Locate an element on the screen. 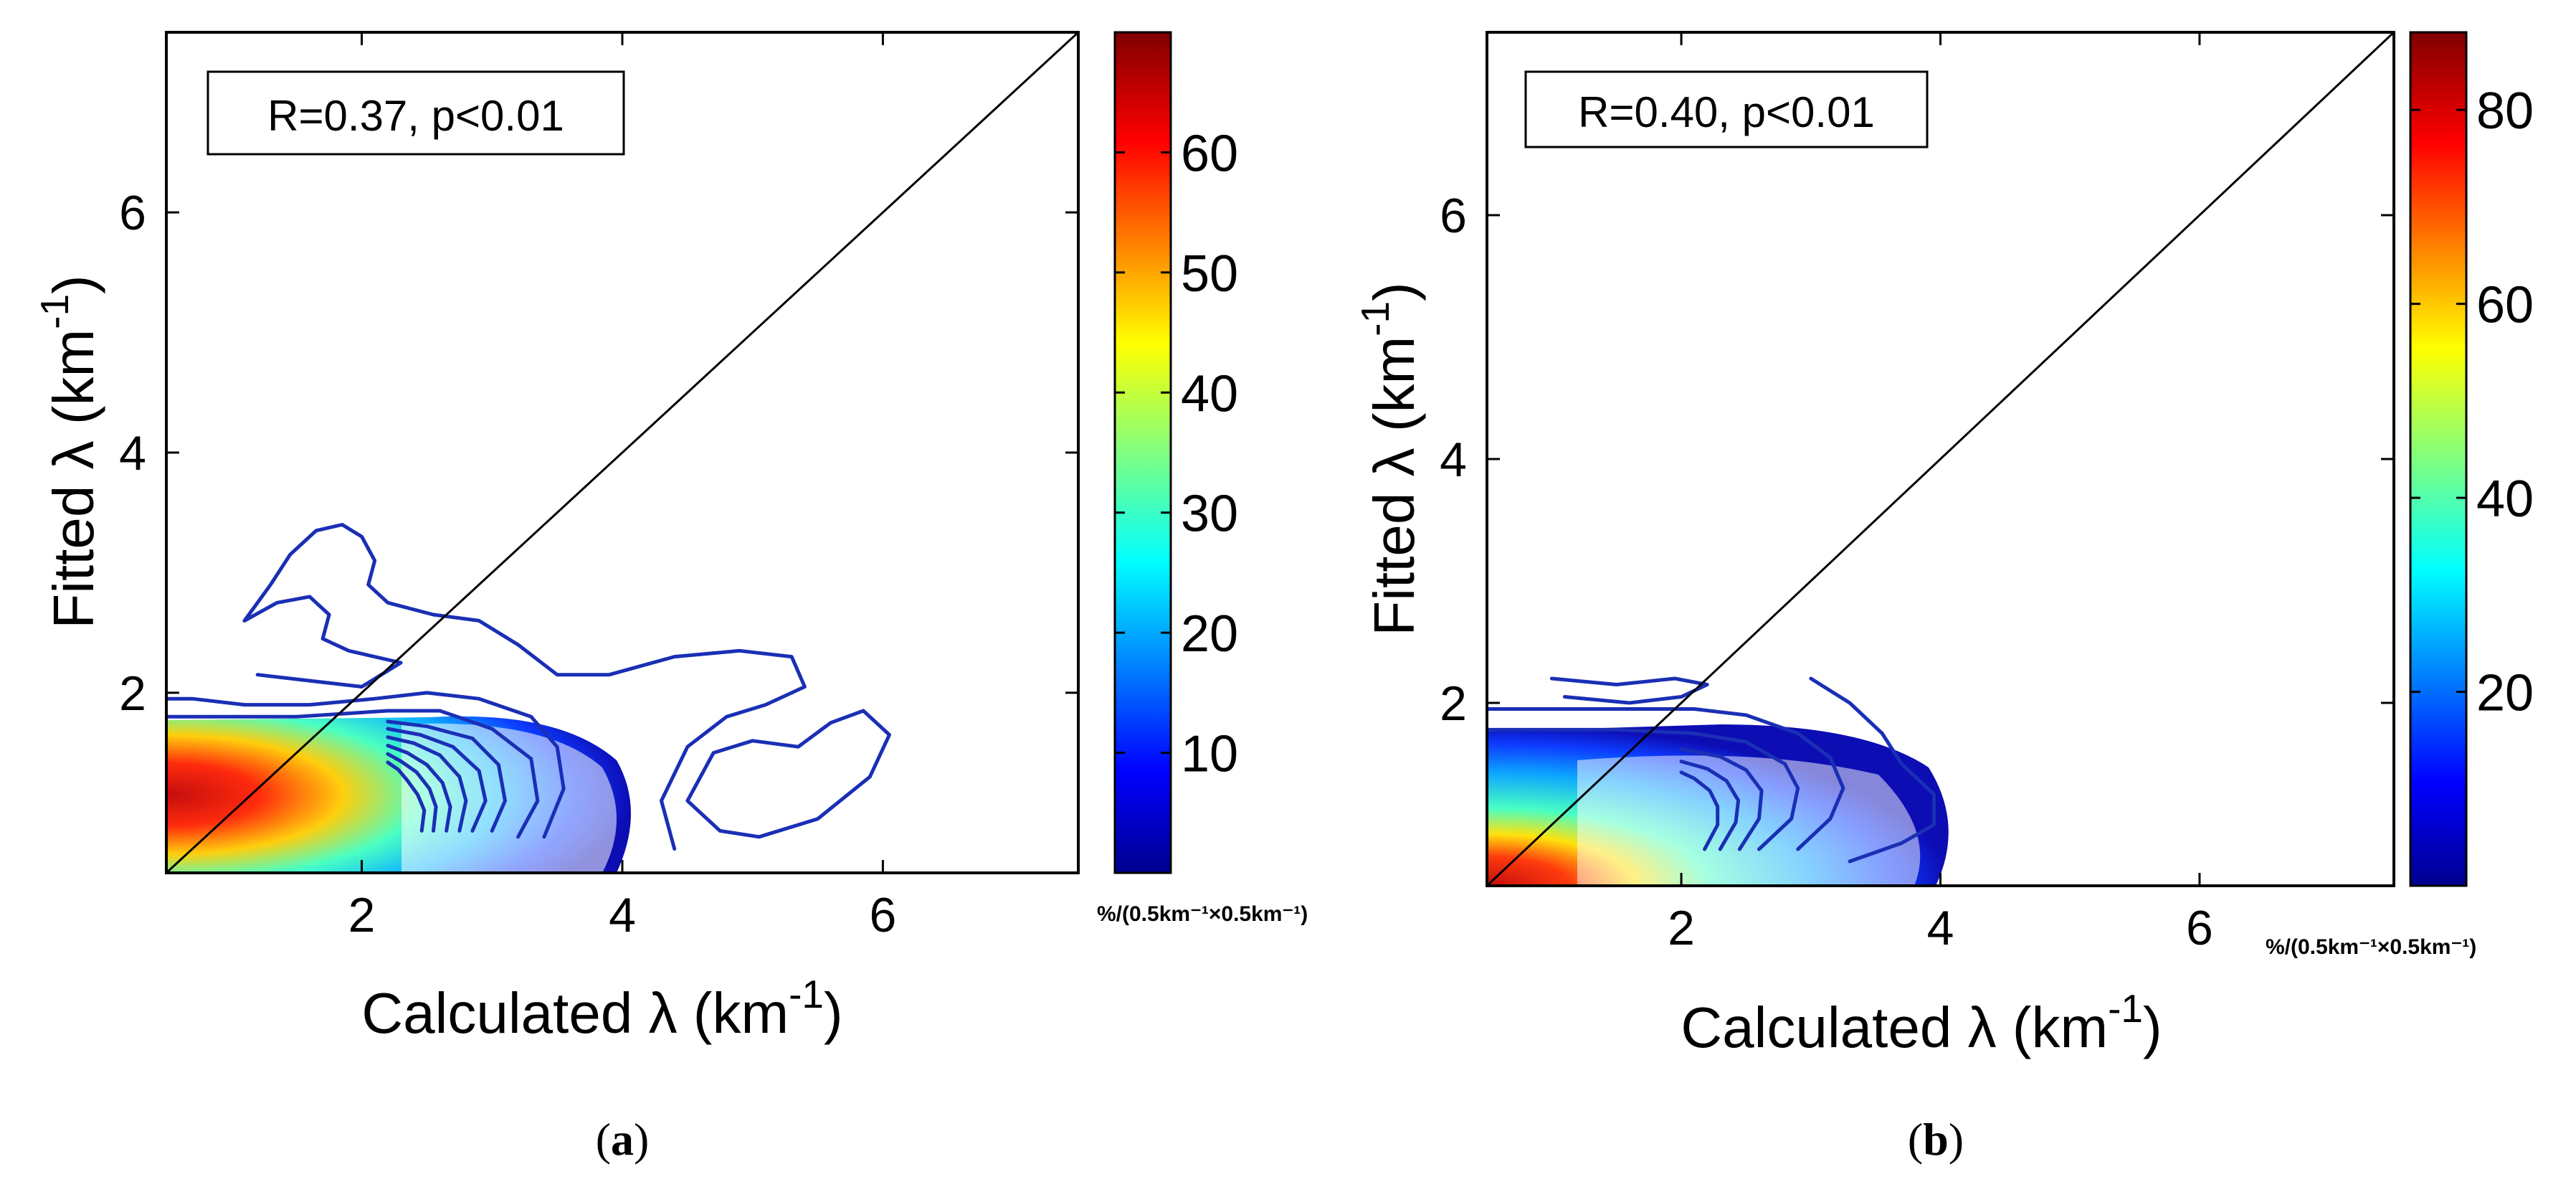  density-fill-b-white is located at coordinates (1749, 821).